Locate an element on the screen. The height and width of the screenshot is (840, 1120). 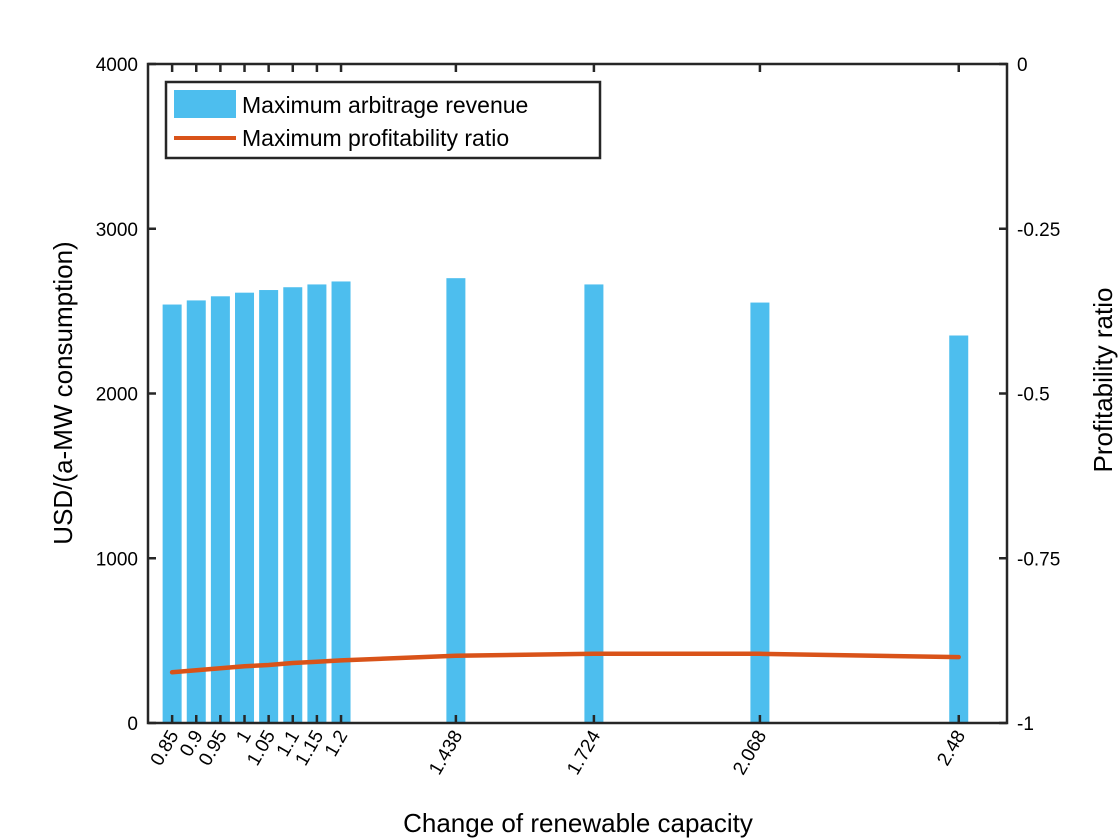
y-right-tick-label--0.25: -0.25 is located at coordinates (1038, 230).